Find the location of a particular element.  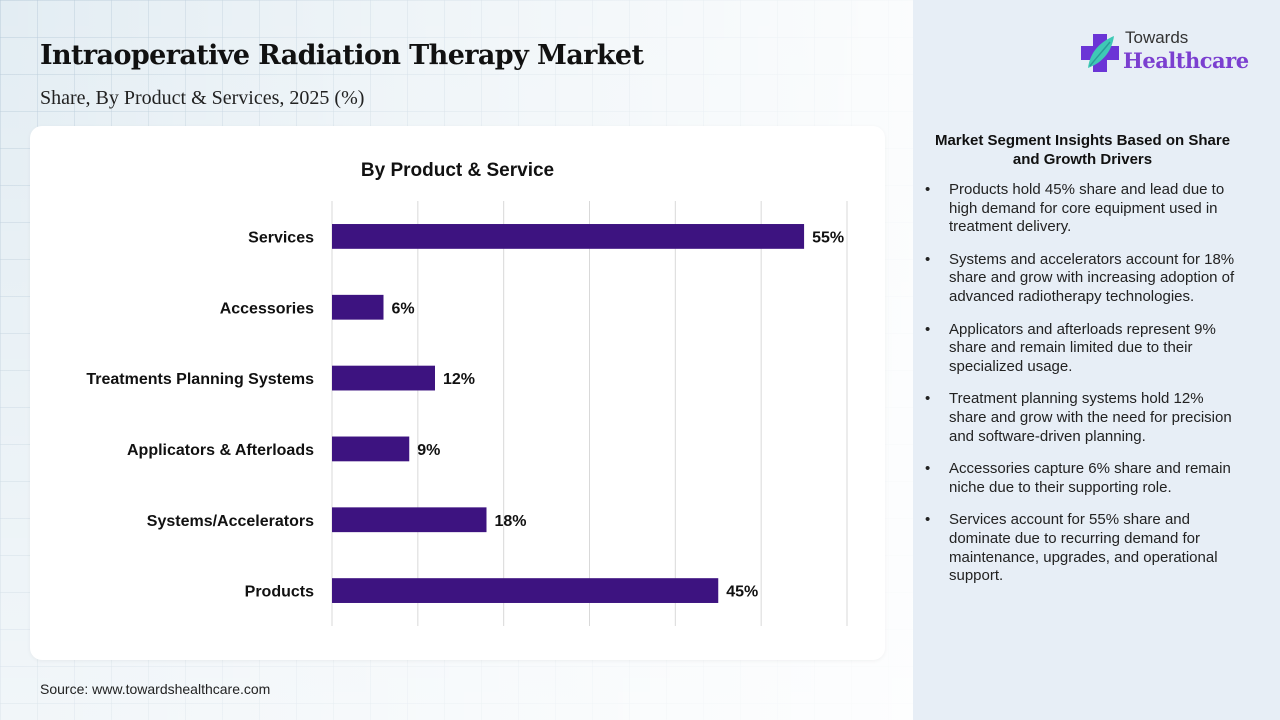

chart-title-text: By Product & Service is located at coordinates (457, 170).